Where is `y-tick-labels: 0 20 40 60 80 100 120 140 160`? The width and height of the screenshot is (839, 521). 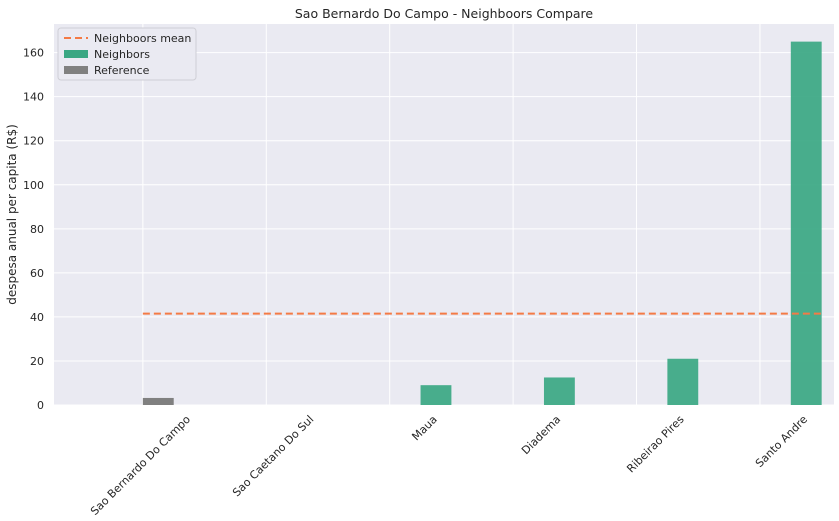 y-tick-labels: 0 20 40 60 80 100 120 140 160 is located at coordinates (33, 229).